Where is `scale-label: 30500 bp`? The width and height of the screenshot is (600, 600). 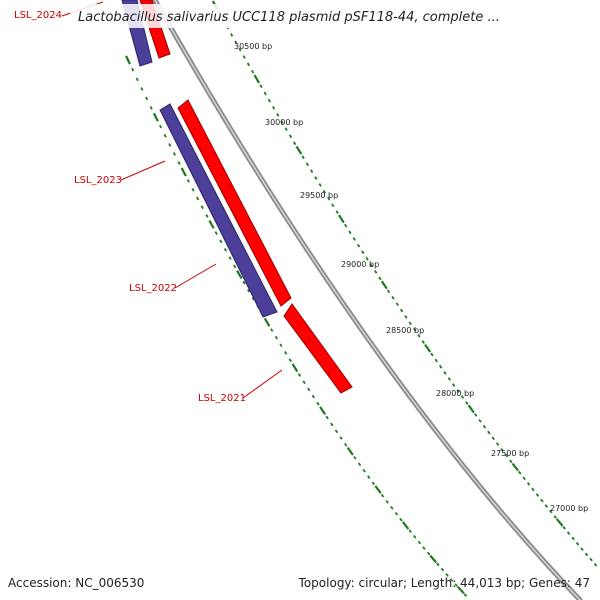 scale-label: 30500 bp is located at coordinates (253, 46).